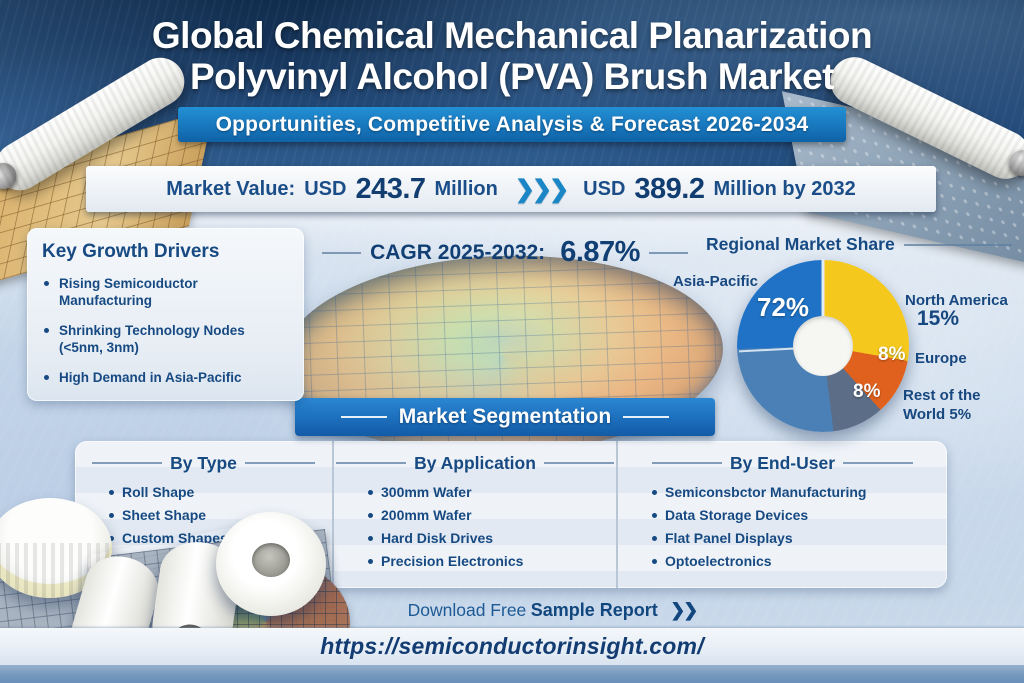 The image size is (1024, 683). I want to click on segment-column-title: By Type, so click(203, 462).